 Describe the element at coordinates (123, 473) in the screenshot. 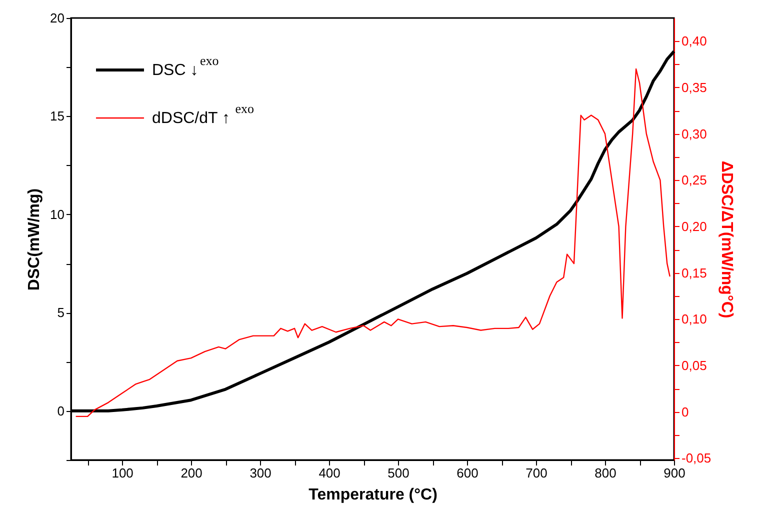

I see `x-tick-label: 100` at that location.